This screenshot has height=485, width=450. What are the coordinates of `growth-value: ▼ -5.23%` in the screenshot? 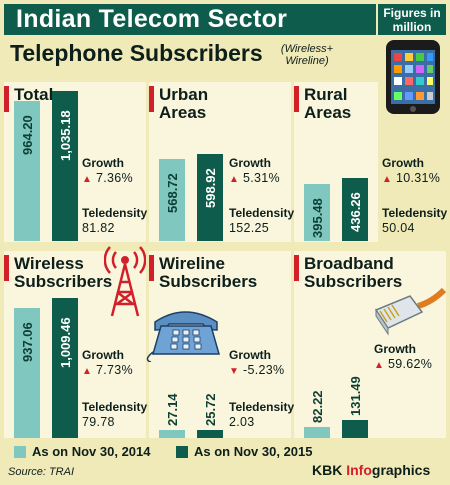 It's located at (256, 370).